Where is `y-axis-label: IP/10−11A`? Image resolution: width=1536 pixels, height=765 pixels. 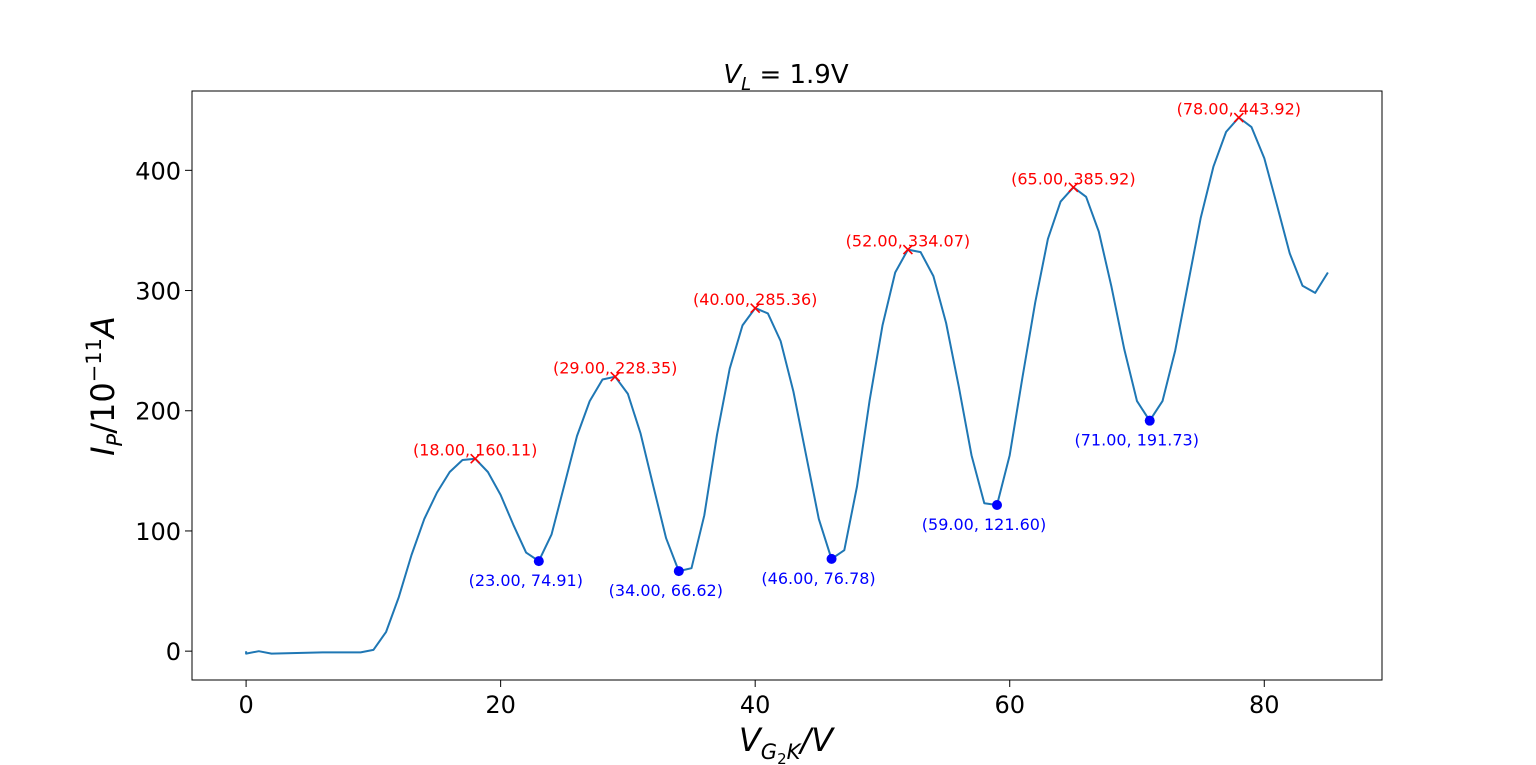 y-axis-label: IP/10−11A is located at coordinates (104, 386).